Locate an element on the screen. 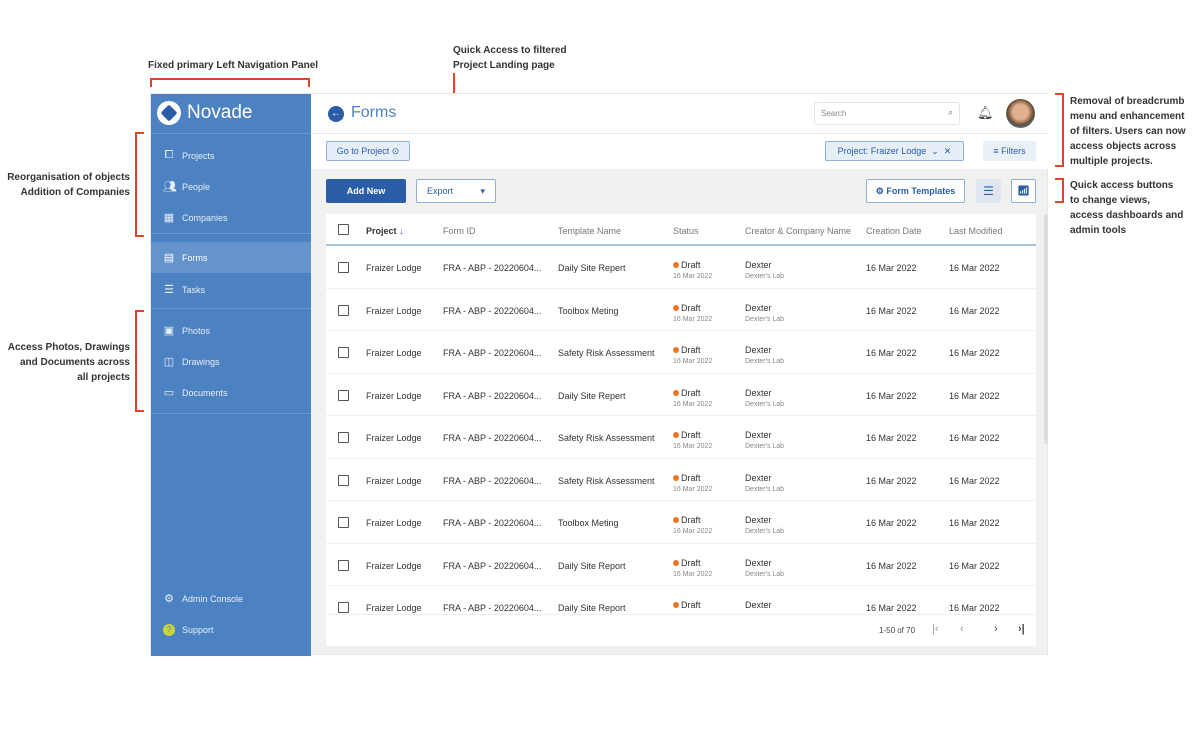  close-icon: ✕ is located at coordinates (947, 150).